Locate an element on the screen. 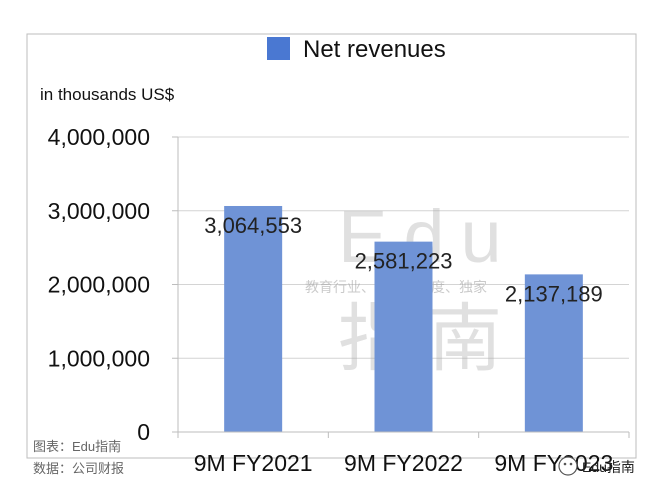  chart-credit: 图表：Edu指南 is located at coordinates (77, 446).